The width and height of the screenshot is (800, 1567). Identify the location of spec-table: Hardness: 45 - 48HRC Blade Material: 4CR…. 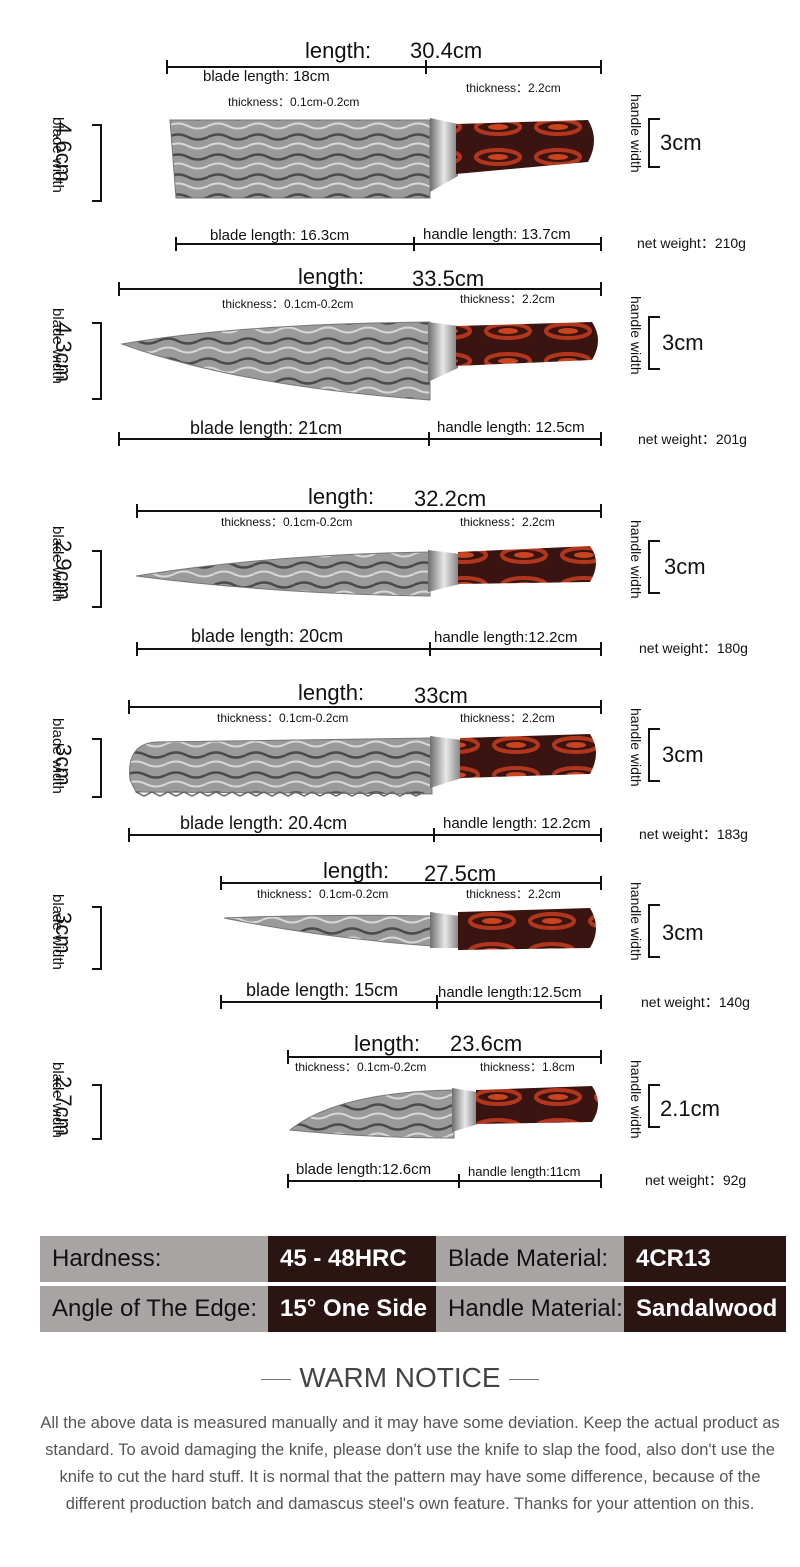
(413, 1286).